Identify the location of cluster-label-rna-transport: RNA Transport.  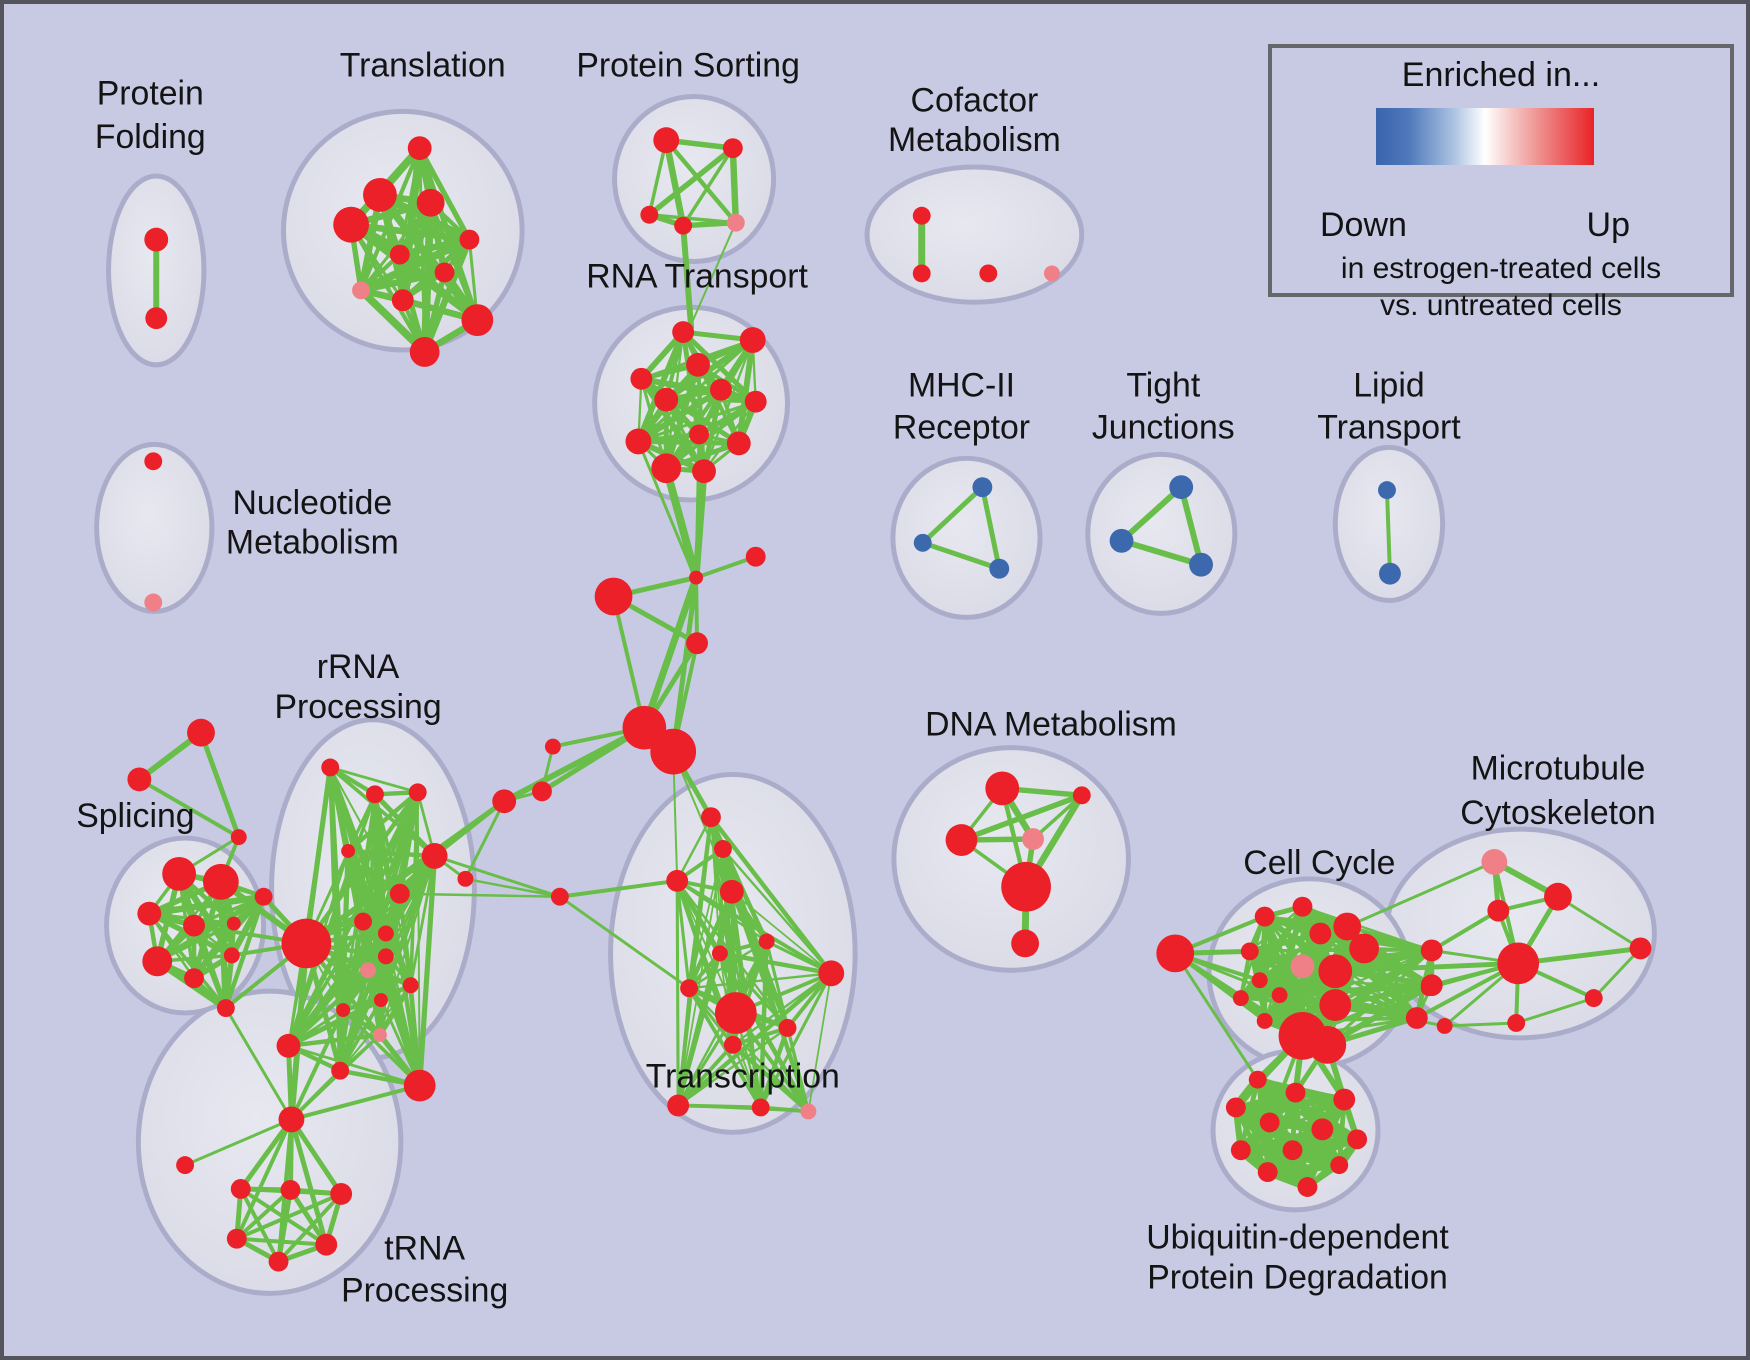
(697, 276).